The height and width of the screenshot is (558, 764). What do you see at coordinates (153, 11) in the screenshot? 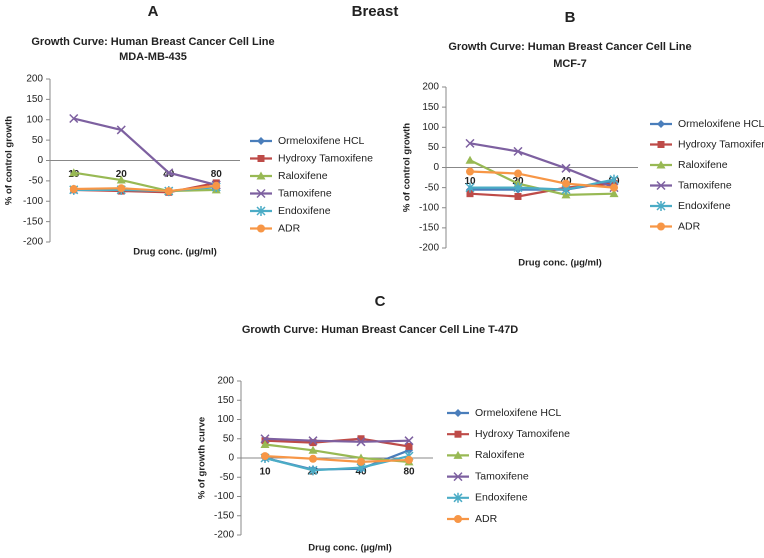
I see `panel-letter: A` at bounding box center [153, 11].